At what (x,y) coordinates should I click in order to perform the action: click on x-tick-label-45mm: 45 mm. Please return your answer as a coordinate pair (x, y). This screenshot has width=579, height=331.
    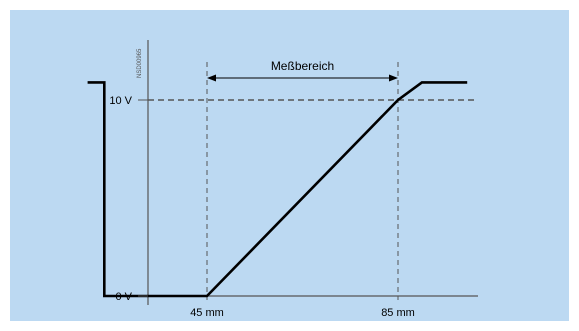
    Looking at the image, I should click on (207, 313).